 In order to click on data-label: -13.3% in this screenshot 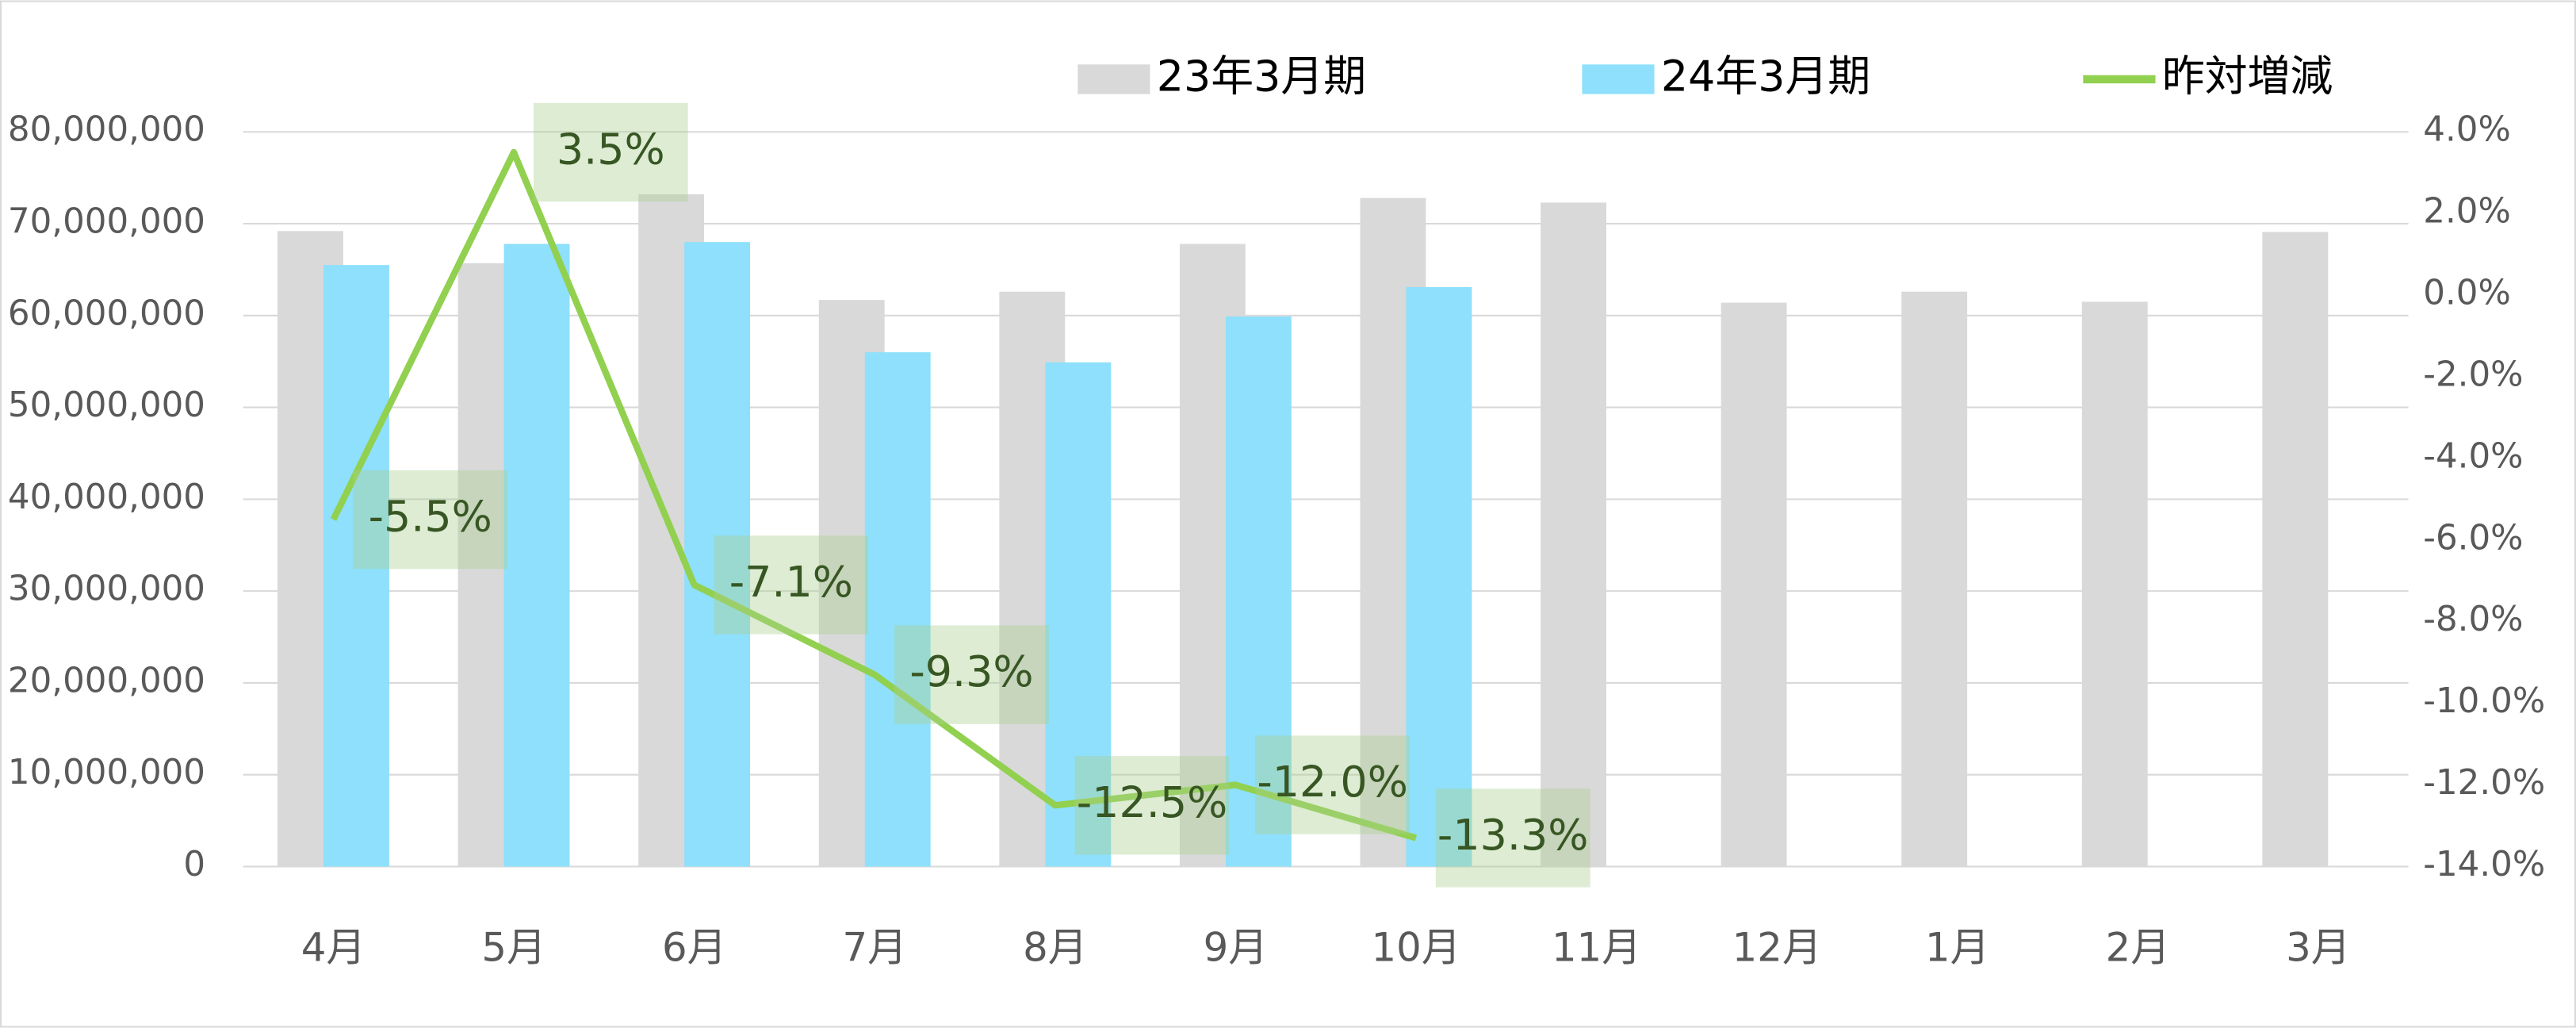, I will do `click(1513, 835)`.